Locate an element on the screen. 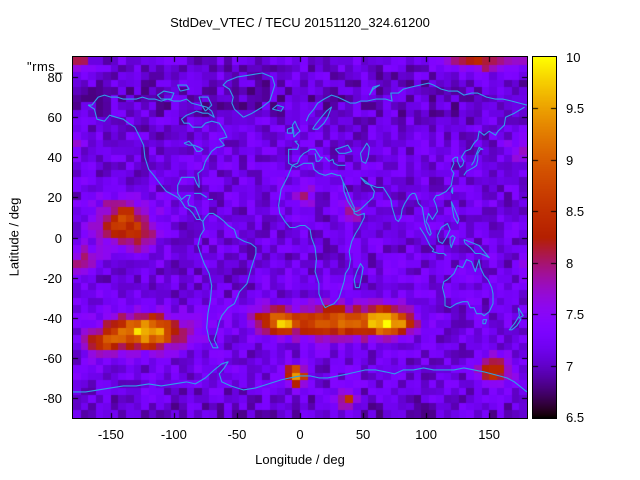 This screenshot has height=480, width=640. colorbar-gradient is located at coordinates (544, 237).